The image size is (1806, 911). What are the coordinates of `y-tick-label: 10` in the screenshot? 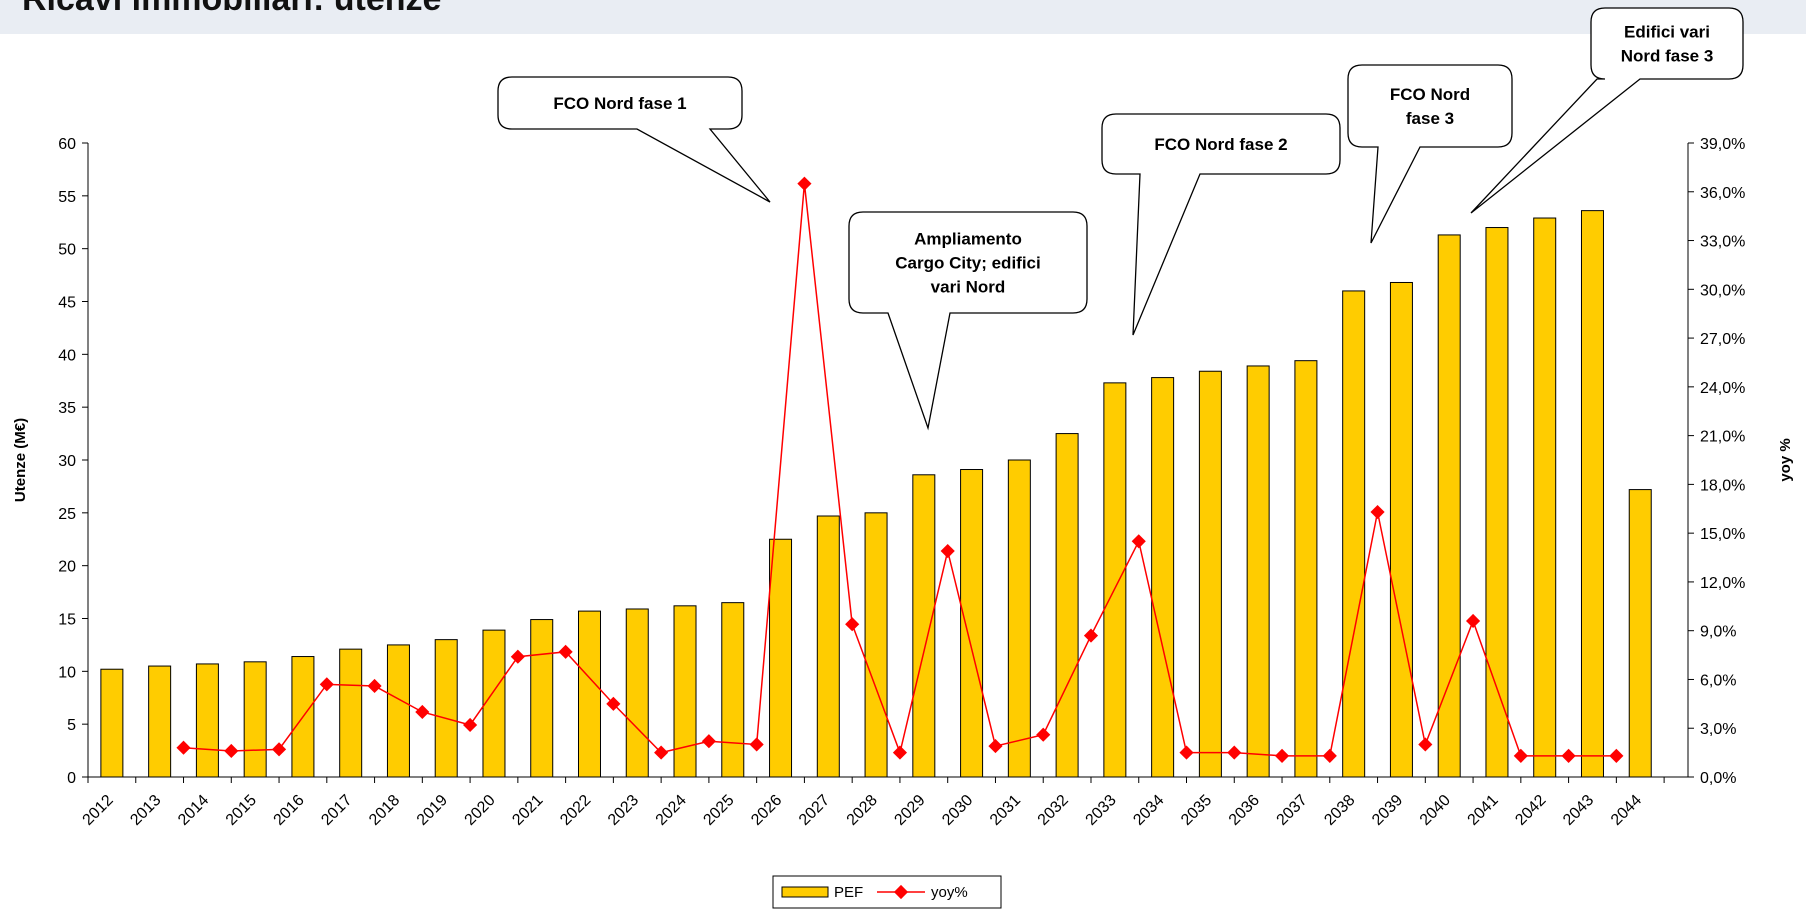 It's located at (67, 672).